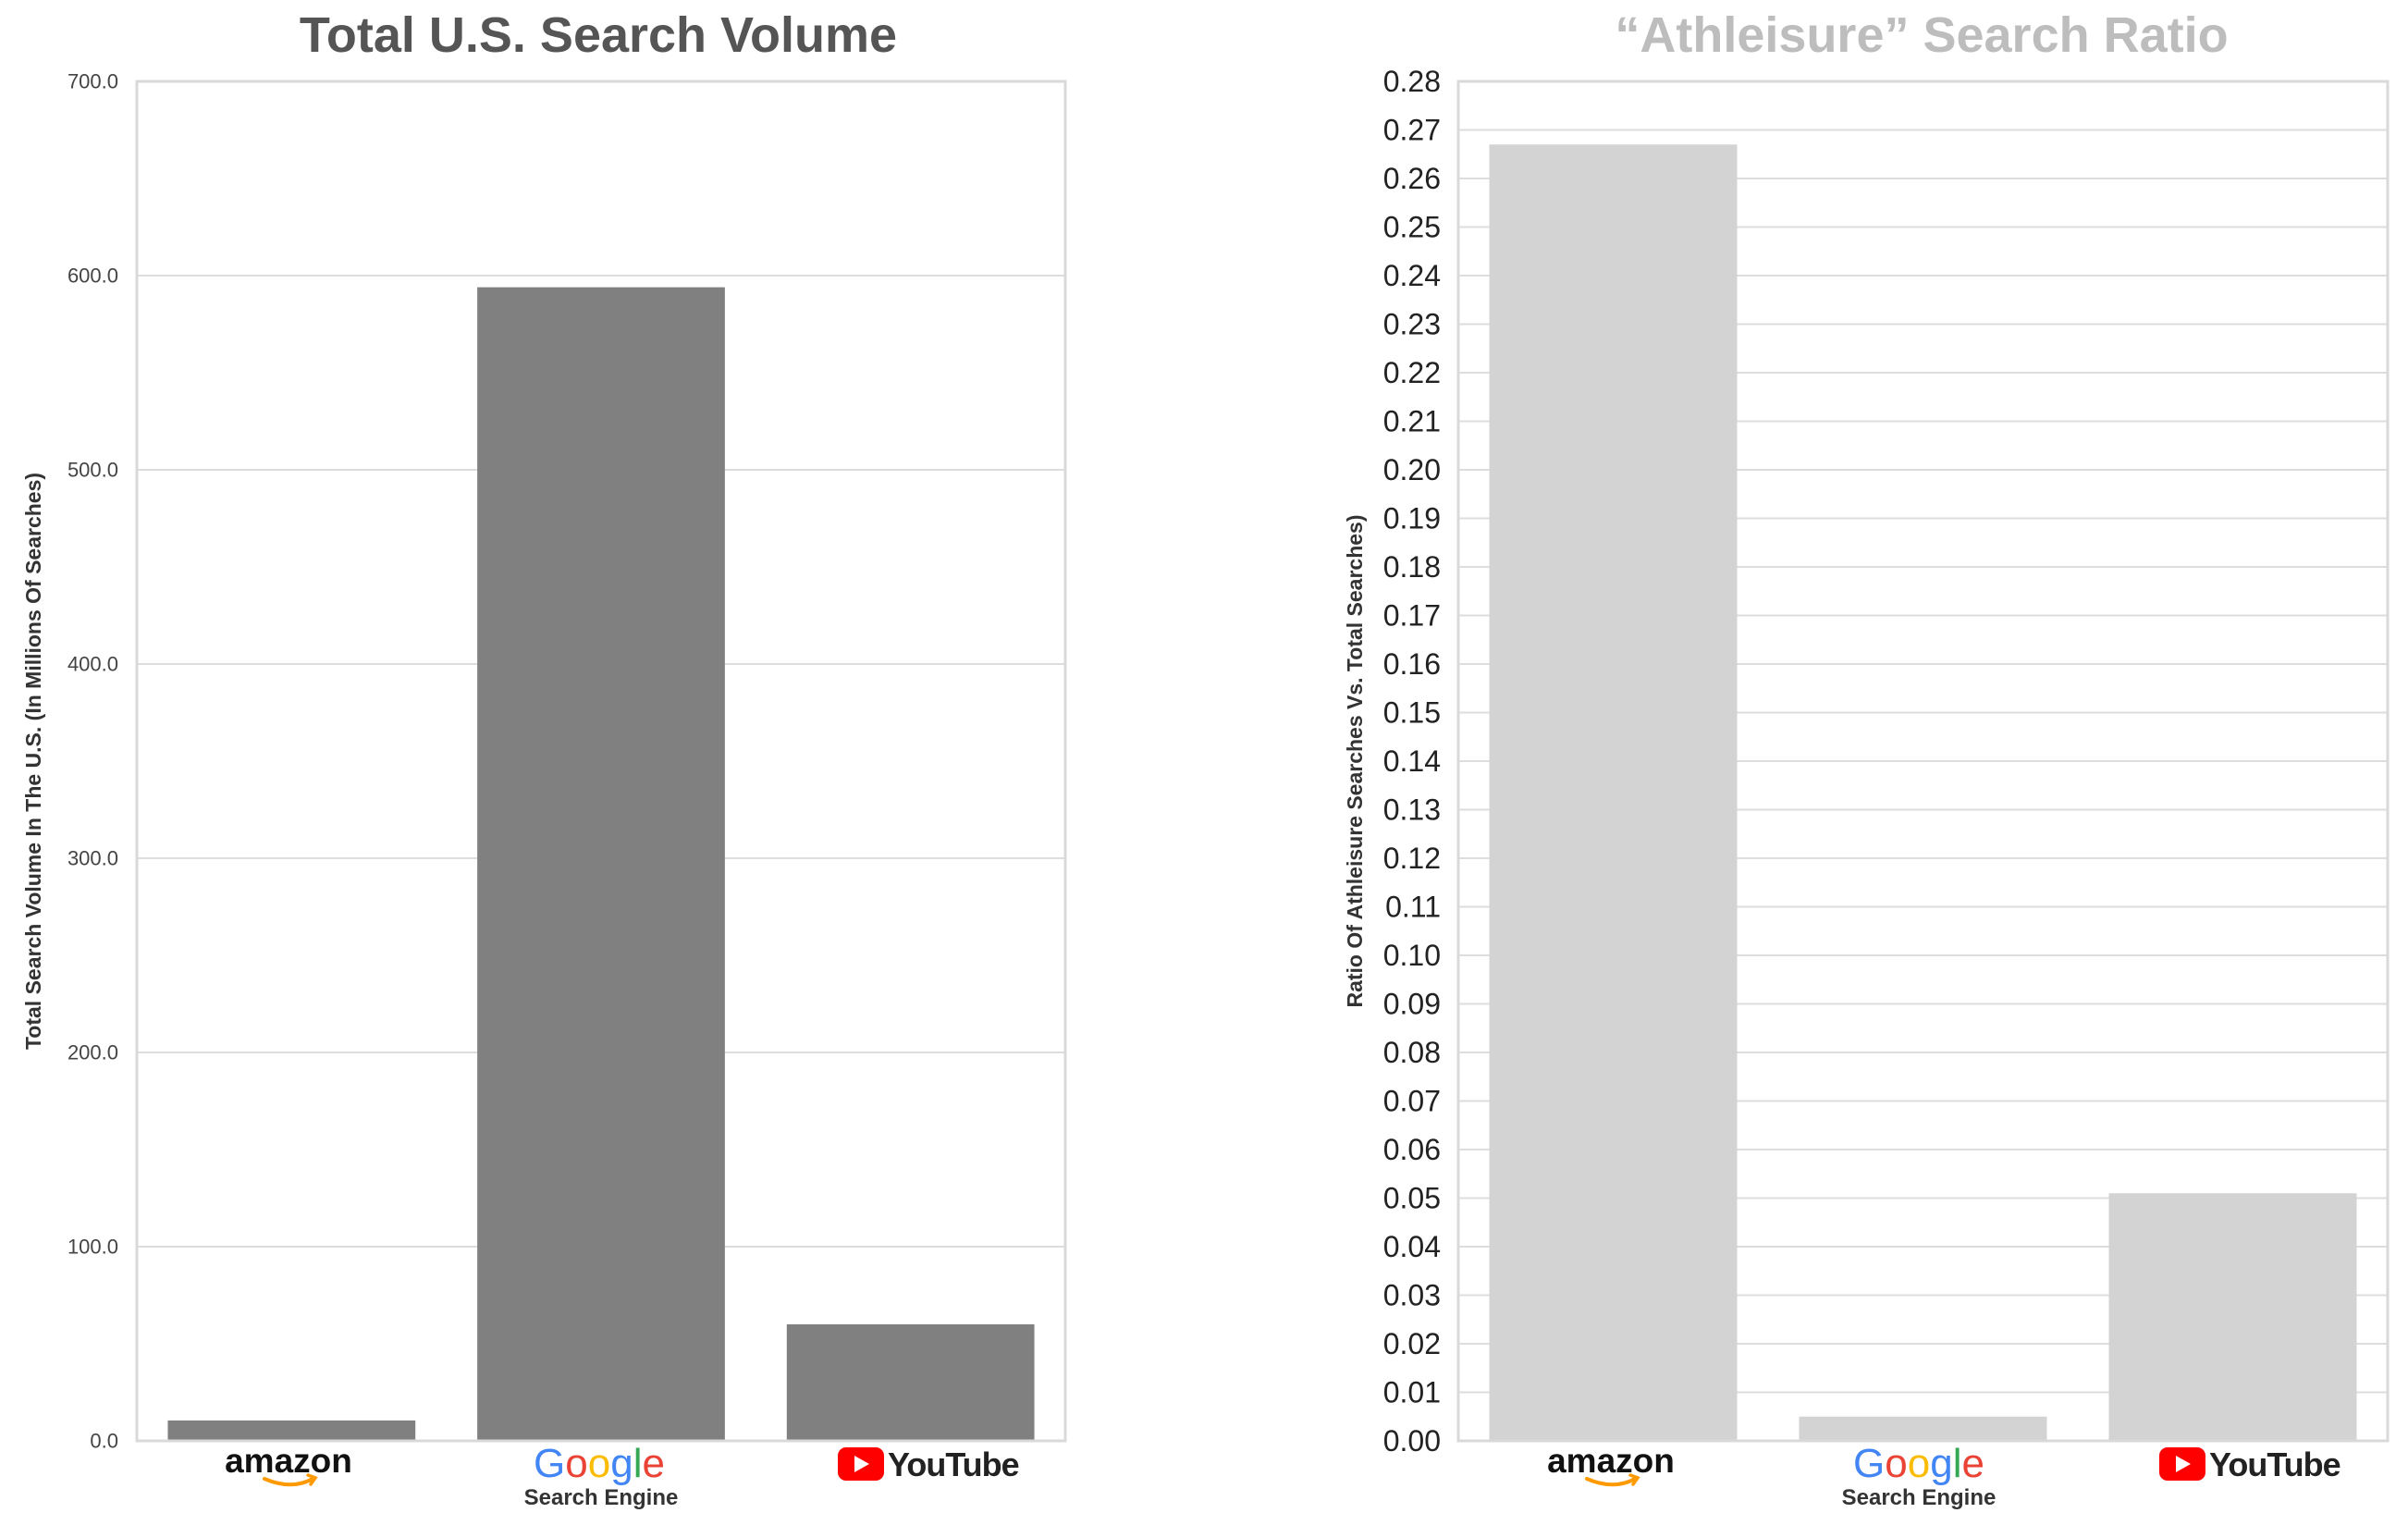  Describe the element at coordinates (1412, 1343) in the screenshot. I see `y-tick-label: 0.02` at that location.